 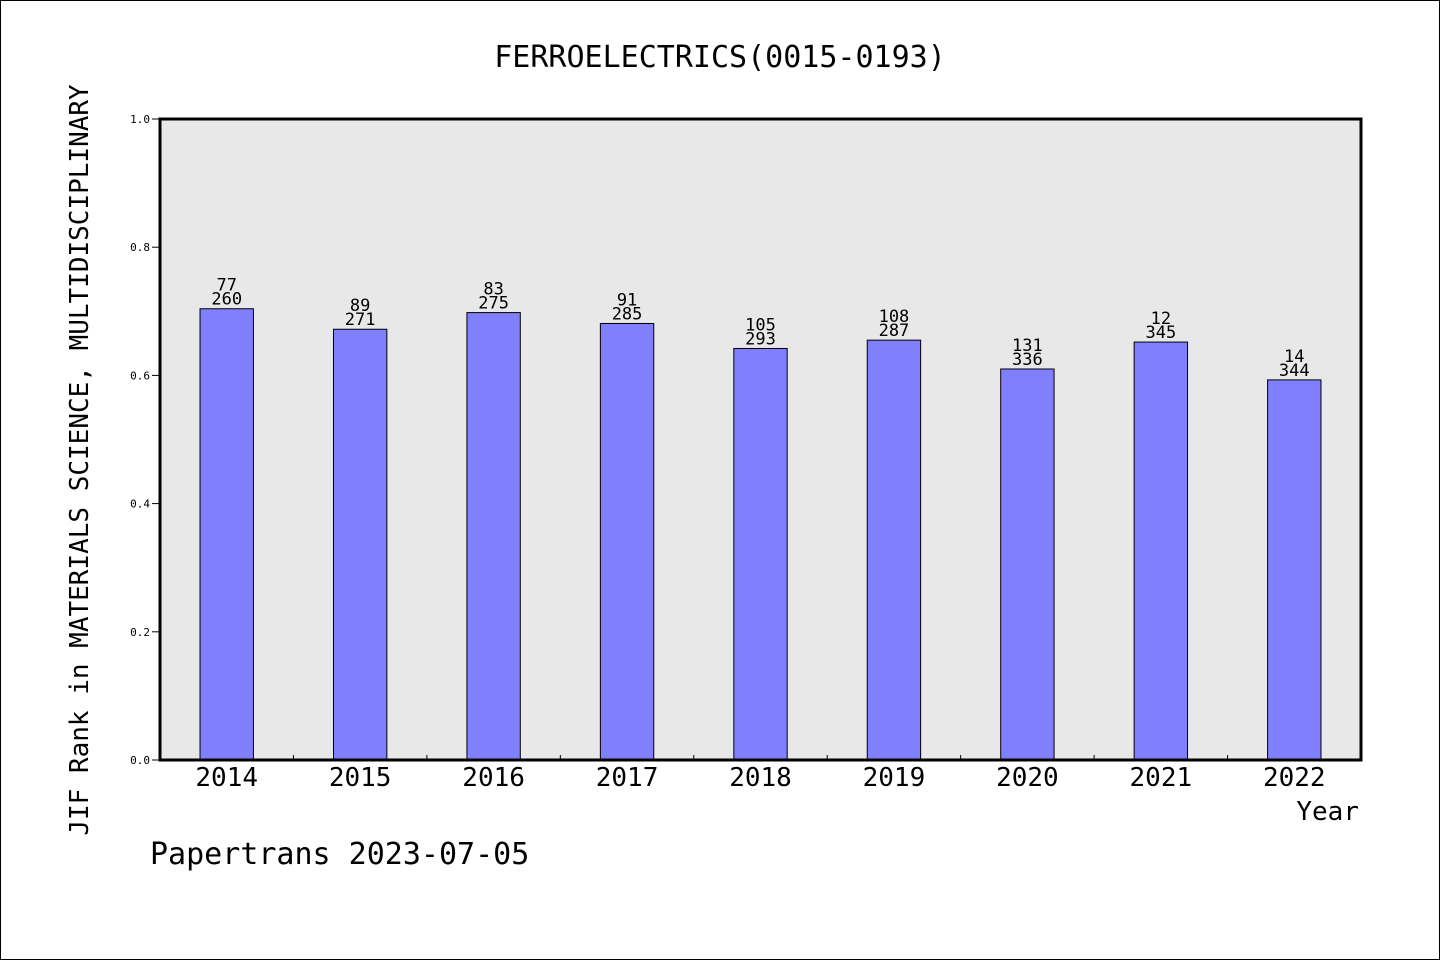 I want to click on bar-rank-label: 91, so click(x=627, y=300).